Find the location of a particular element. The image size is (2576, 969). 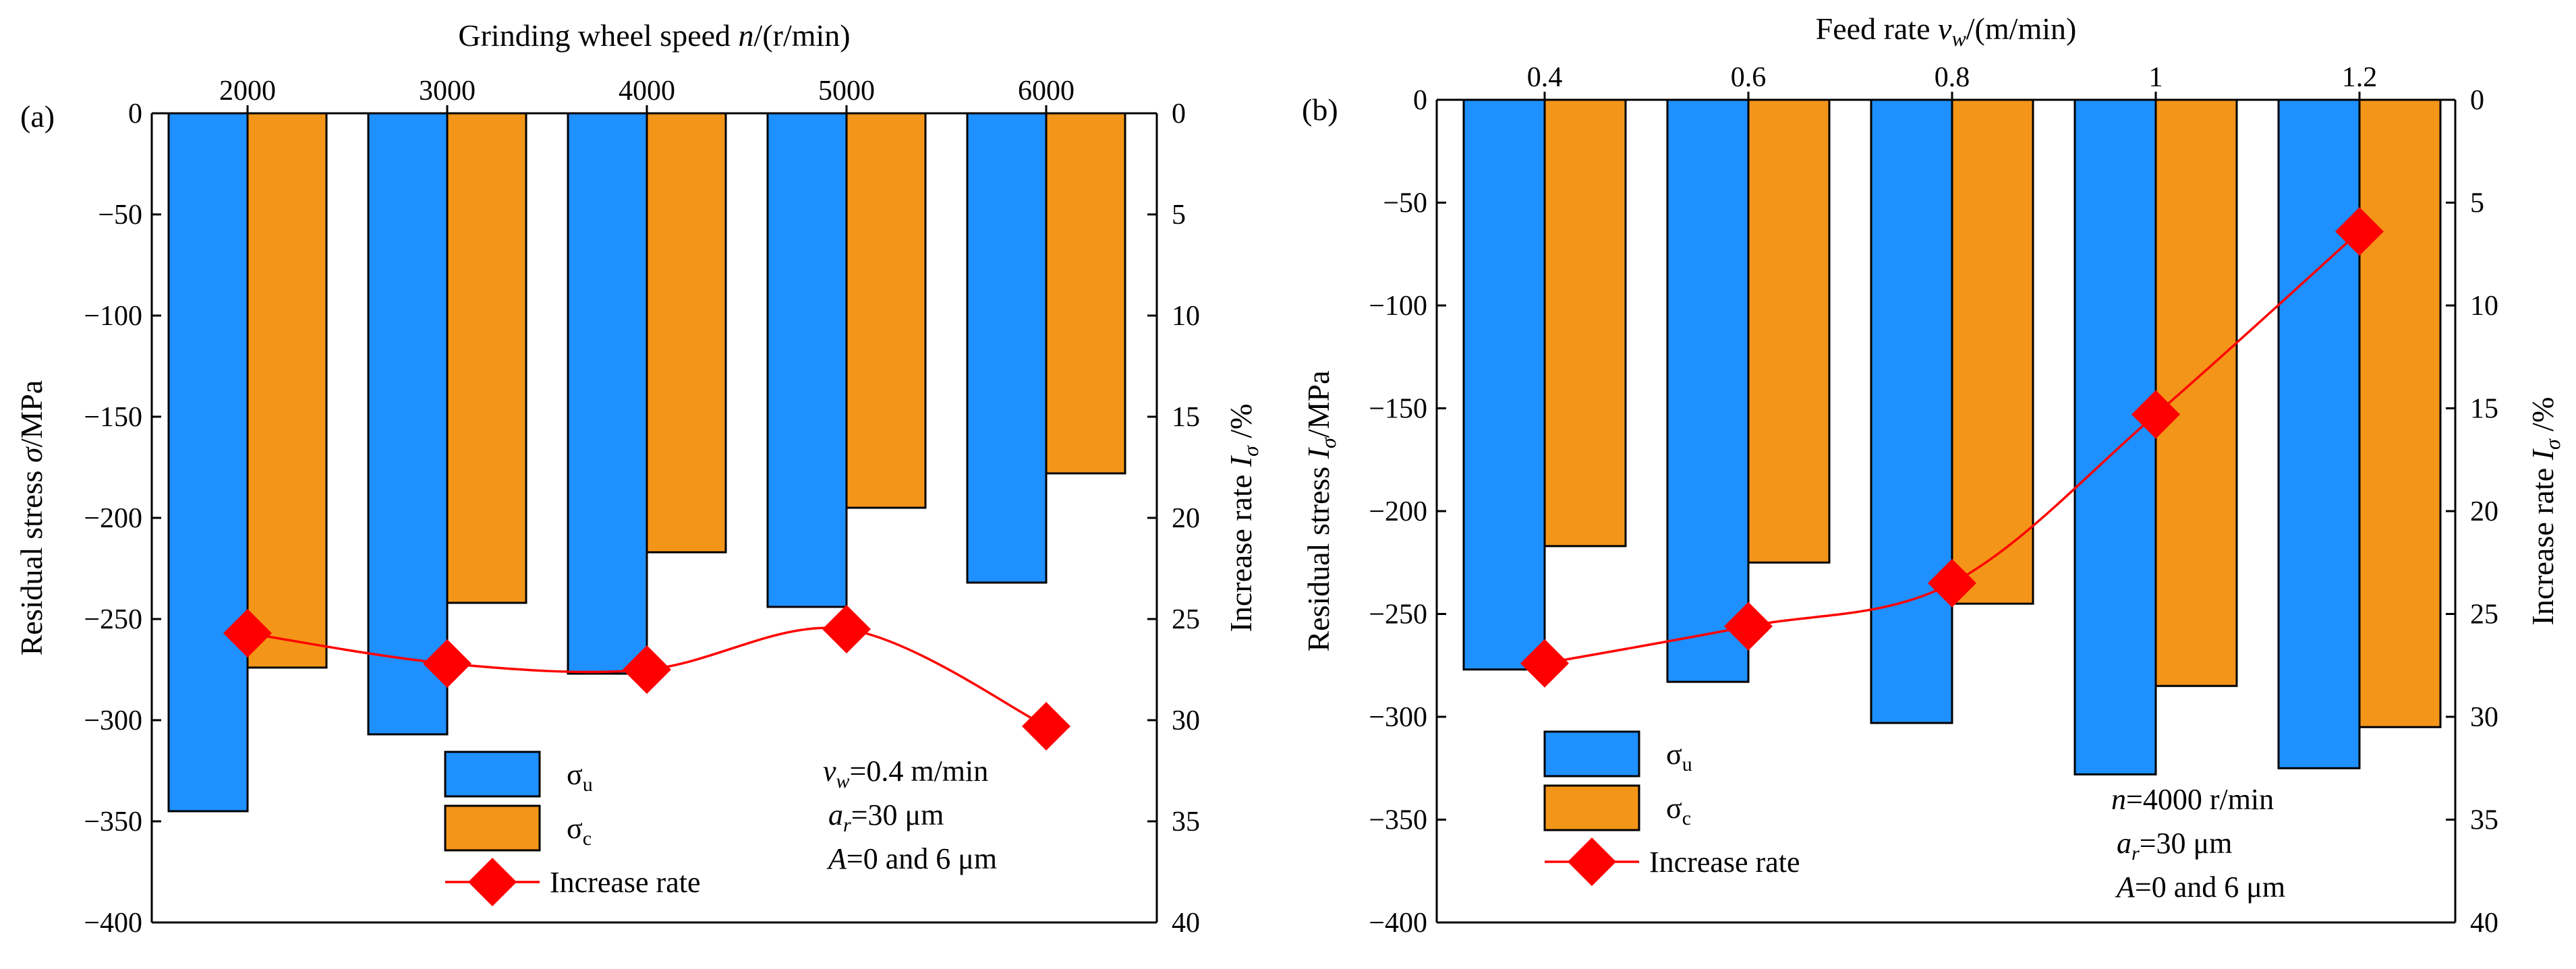

y-tick-label-7: −350 is located at coordinates (113, 822).